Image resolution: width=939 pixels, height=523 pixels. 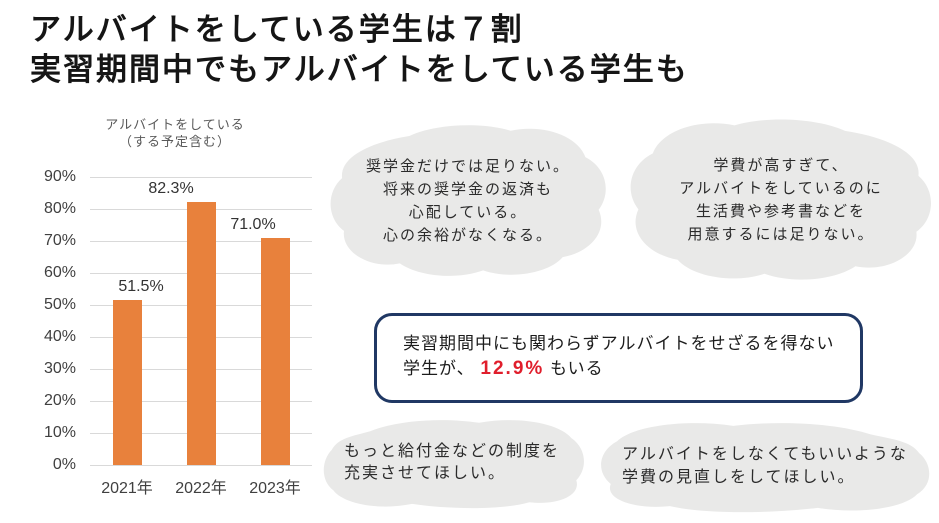 I want to click on x-labels: 2021年 2022年 2023年, so click(x=201, y=486).